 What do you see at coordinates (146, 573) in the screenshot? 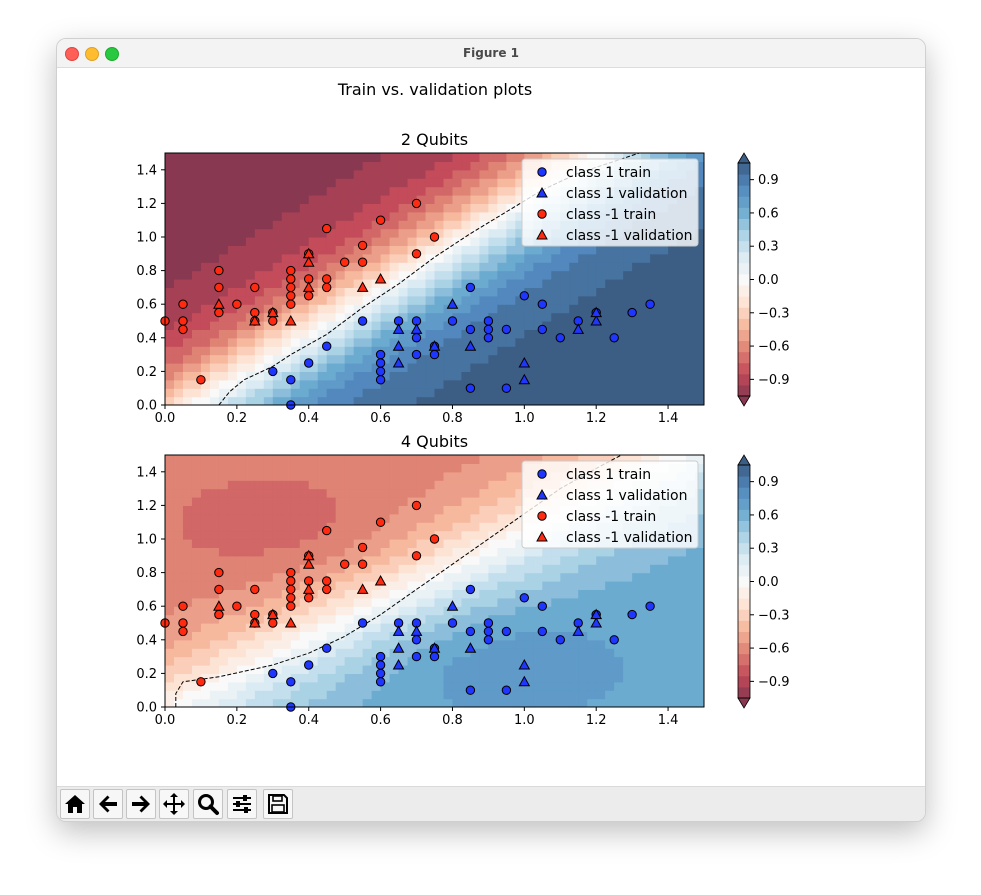
I see `y-tick-label: 0.8` at bounding box center [146, 573].